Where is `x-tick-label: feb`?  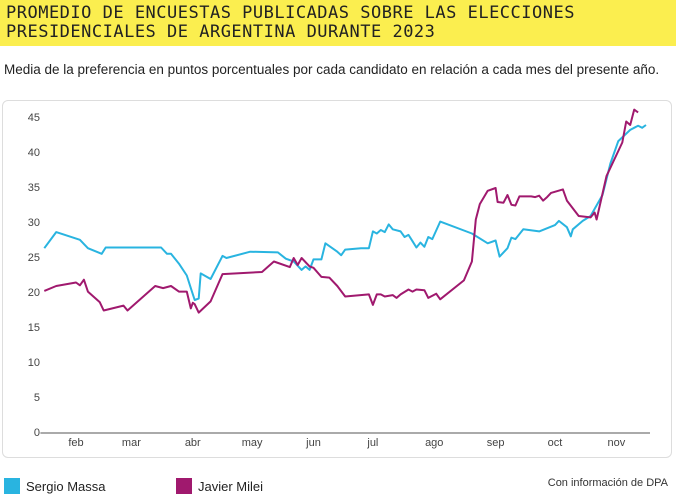
x-tick-label: feb is located at coordinates (75, 443).